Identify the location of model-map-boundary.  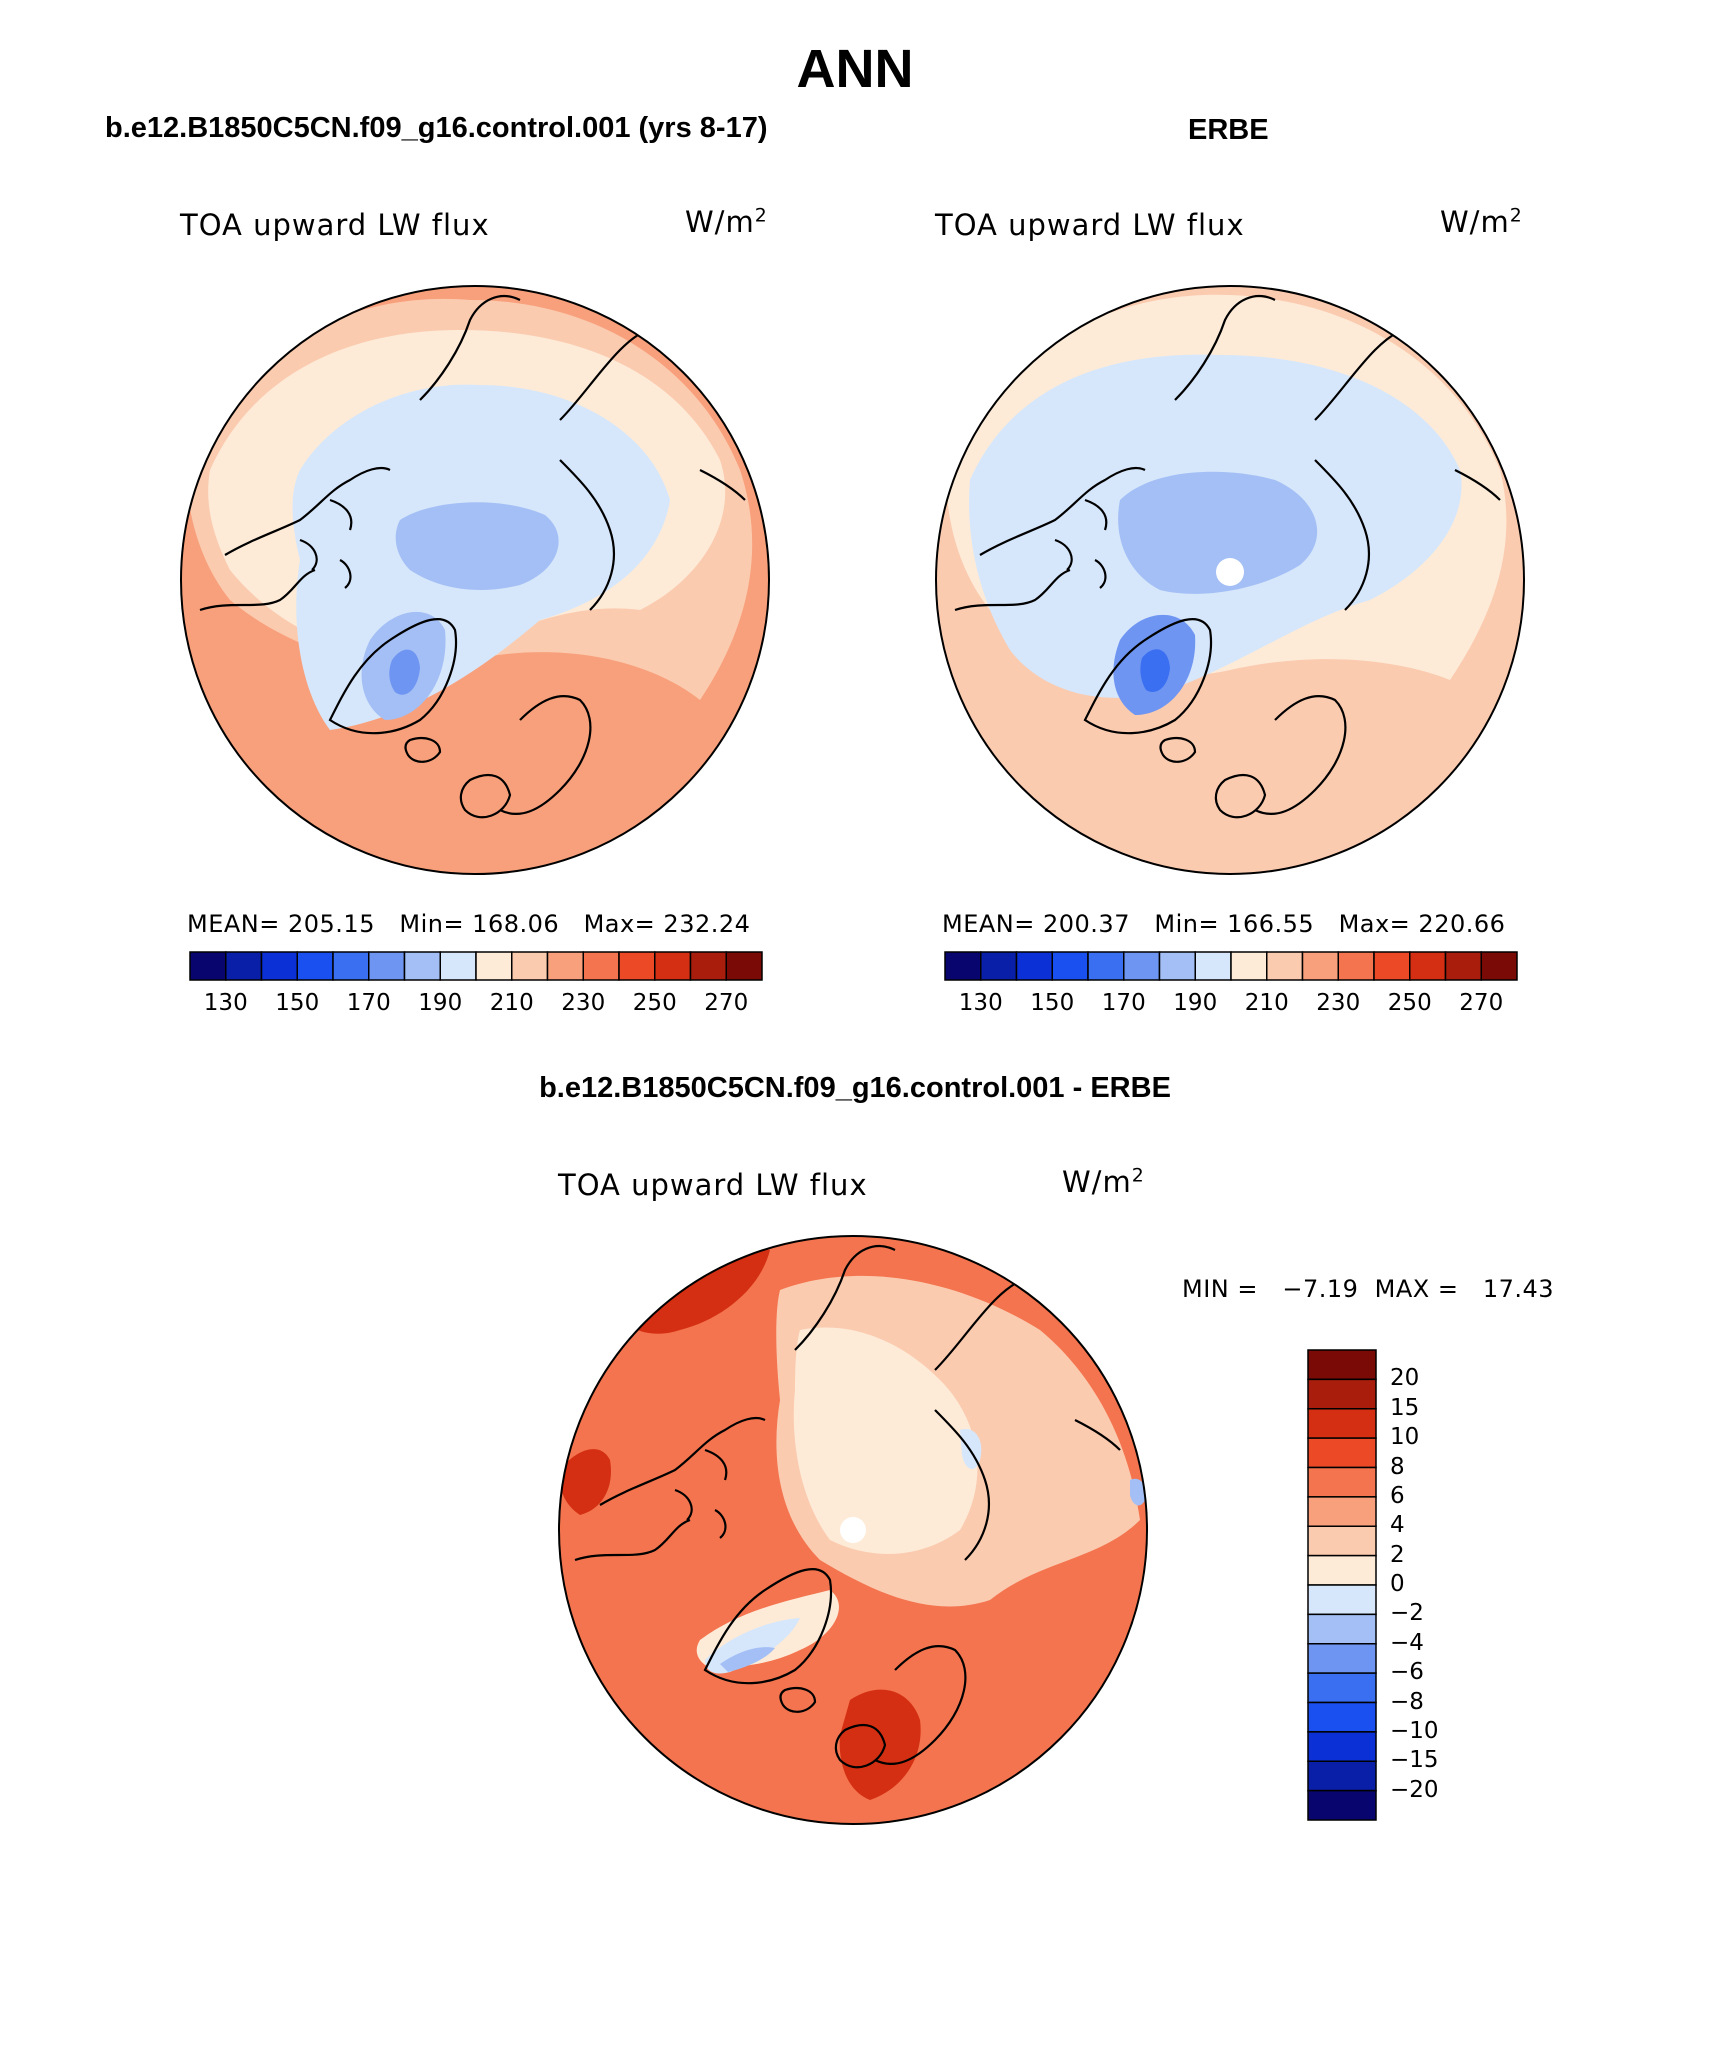
(475, 580).